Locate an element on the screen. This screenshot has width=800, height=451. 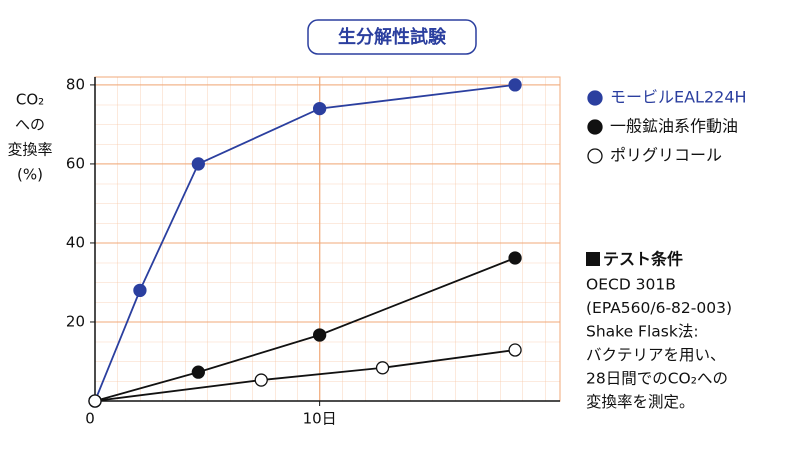
title-box is located at coordinates (392, 37).